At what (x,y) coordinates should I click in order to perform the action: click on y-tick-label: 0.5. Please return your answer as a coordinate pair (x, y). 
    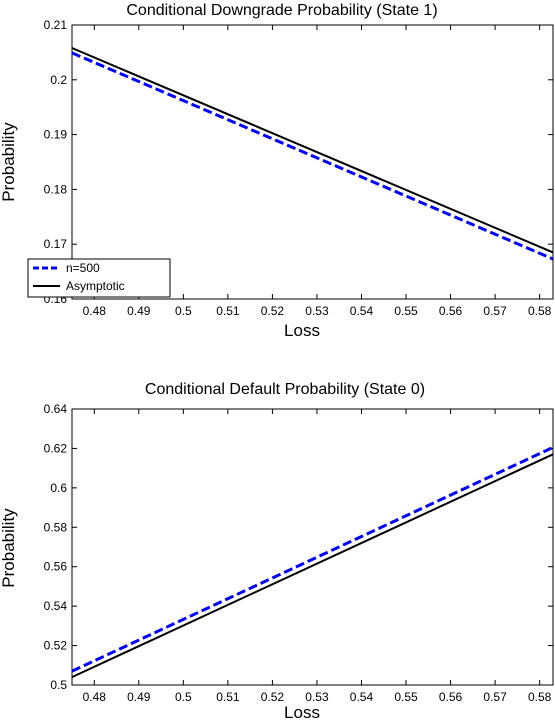
    Looking at the image, I should click on (58, 685).